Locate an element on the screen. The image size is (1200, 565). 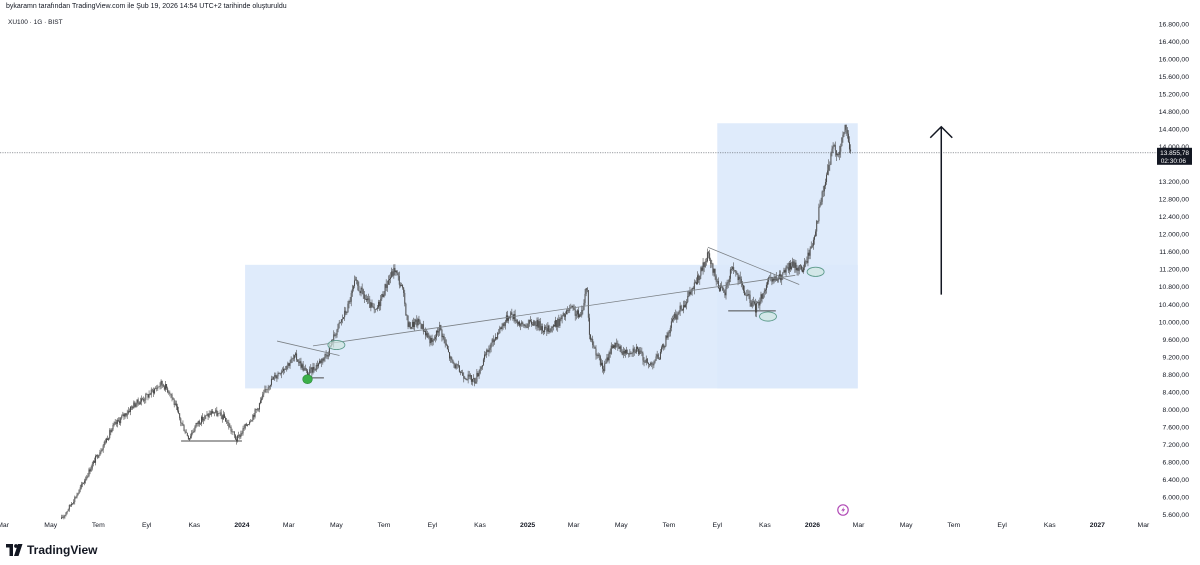
symbol-label: XU100 · 1G · BIST is located at coordinates (35, 22).